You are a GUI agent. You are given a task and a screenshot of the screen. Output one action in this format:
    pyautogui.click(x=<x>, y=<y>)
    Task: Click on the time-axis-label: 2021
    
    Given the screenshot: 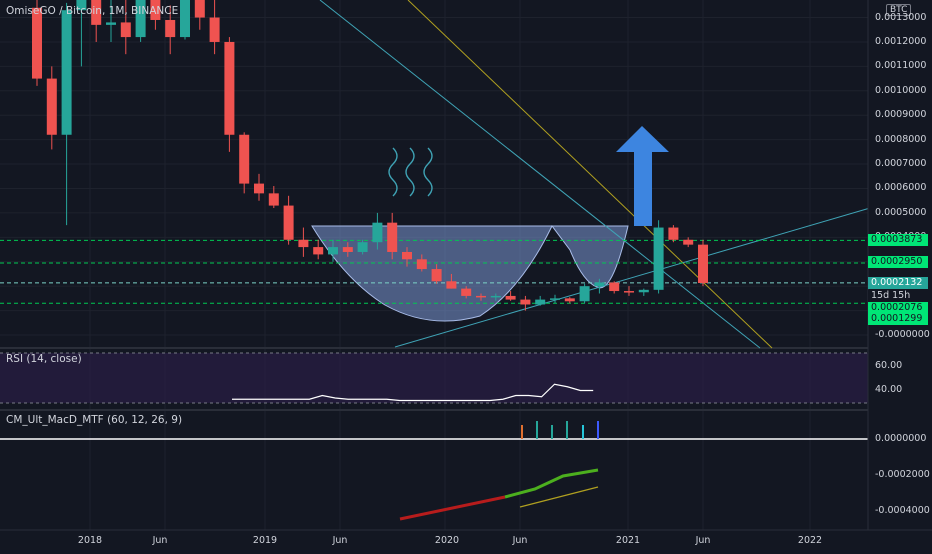 What is the action you would take?
    pyautogui.click(x=628, y=540)
    